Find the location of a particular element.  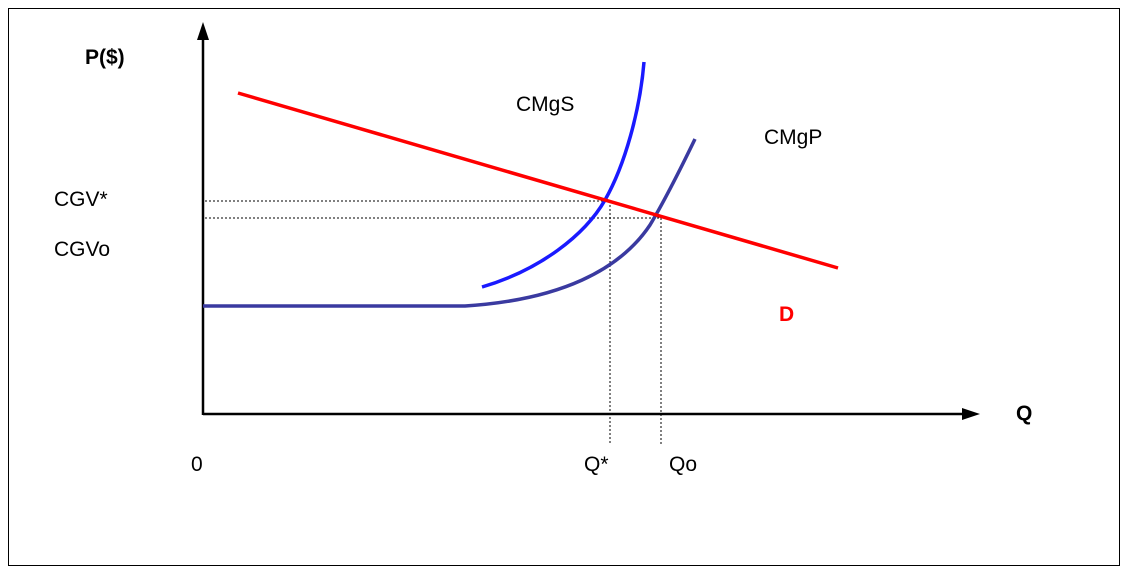

q-star-label: Q* is located at coordinates (596, 464).